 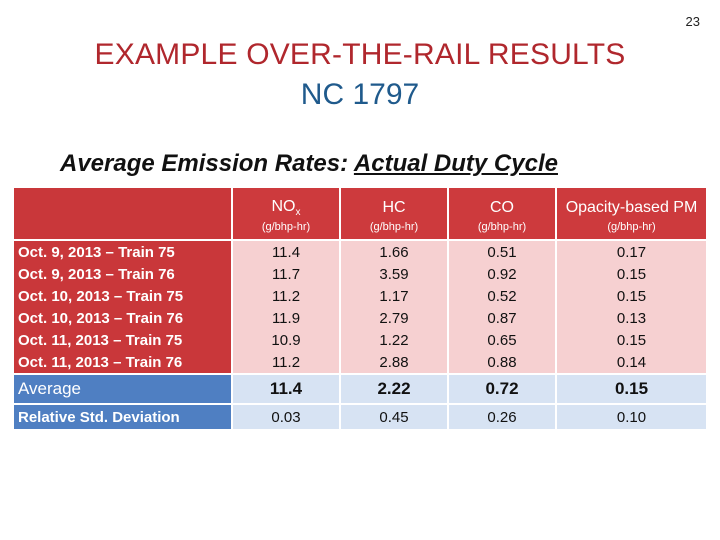 What do you see at coordinates (286, 229) in the screenshot?
I see `col-unit-nox: (g/bhp-hr)` at bounding box center [286, 229].